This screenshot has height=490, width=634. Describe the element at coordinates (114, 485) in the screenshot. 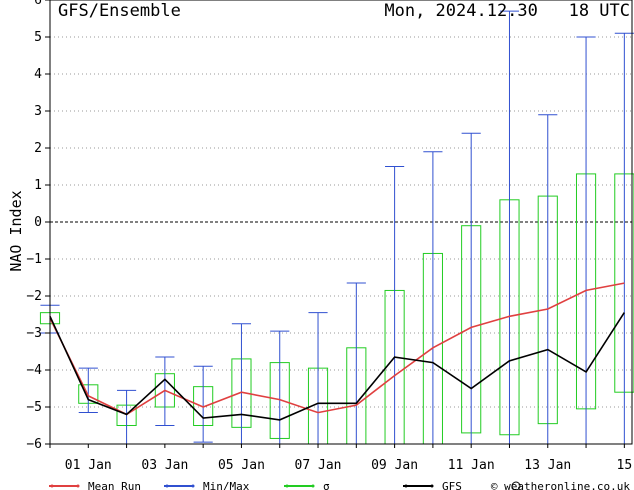

I see `legend-label: Mean Run` at that location.